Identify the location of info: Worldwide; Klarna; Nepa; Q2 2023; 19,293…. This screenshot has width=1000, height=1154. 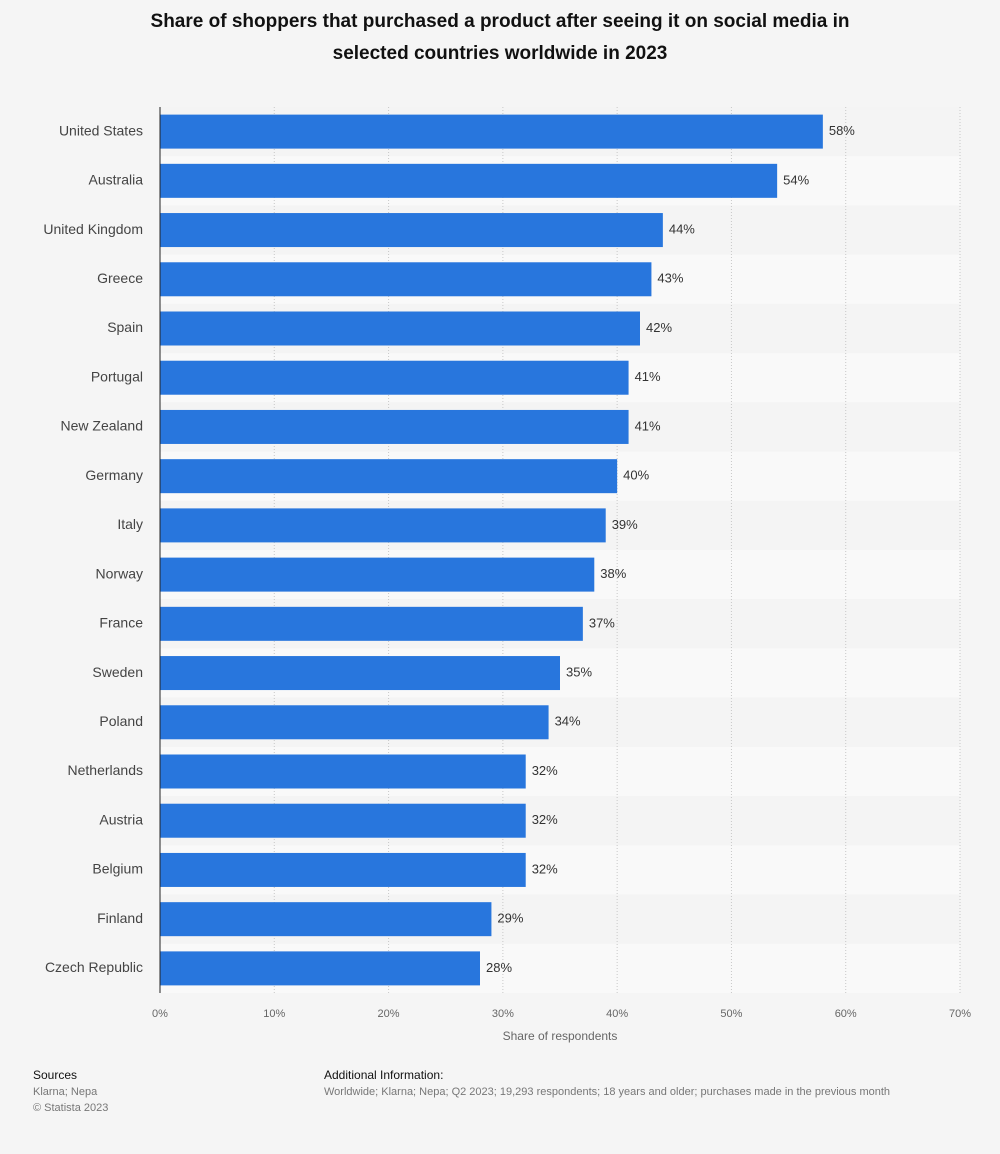
(607, 1092).